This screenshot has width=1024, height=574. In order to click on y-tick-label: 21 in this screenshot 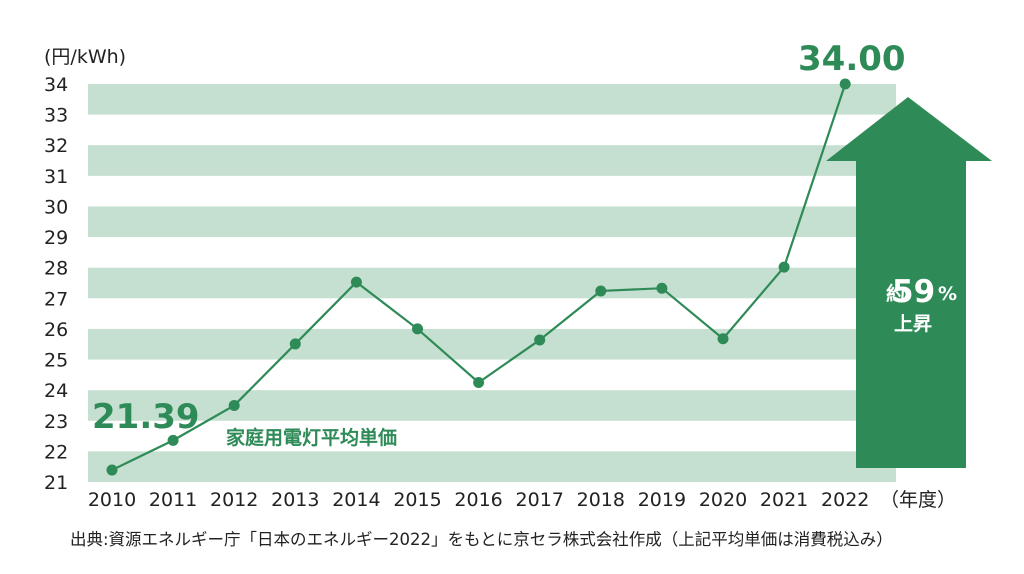, I will do `click(56, 483)`.